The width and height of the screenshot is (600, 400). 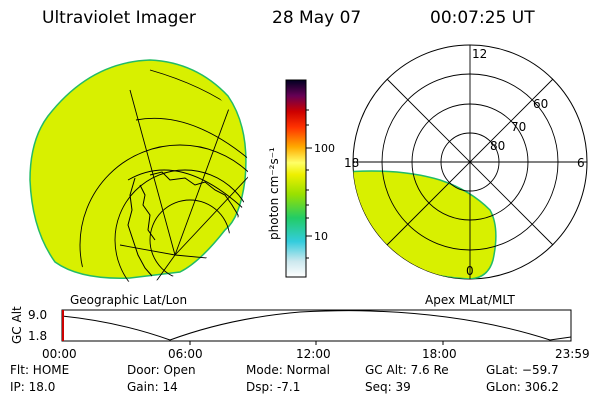 What do you see at coordinates (351, 163) in the screenshot?
I see `mlt-label-18: 18` at bounding box center [351, 163].